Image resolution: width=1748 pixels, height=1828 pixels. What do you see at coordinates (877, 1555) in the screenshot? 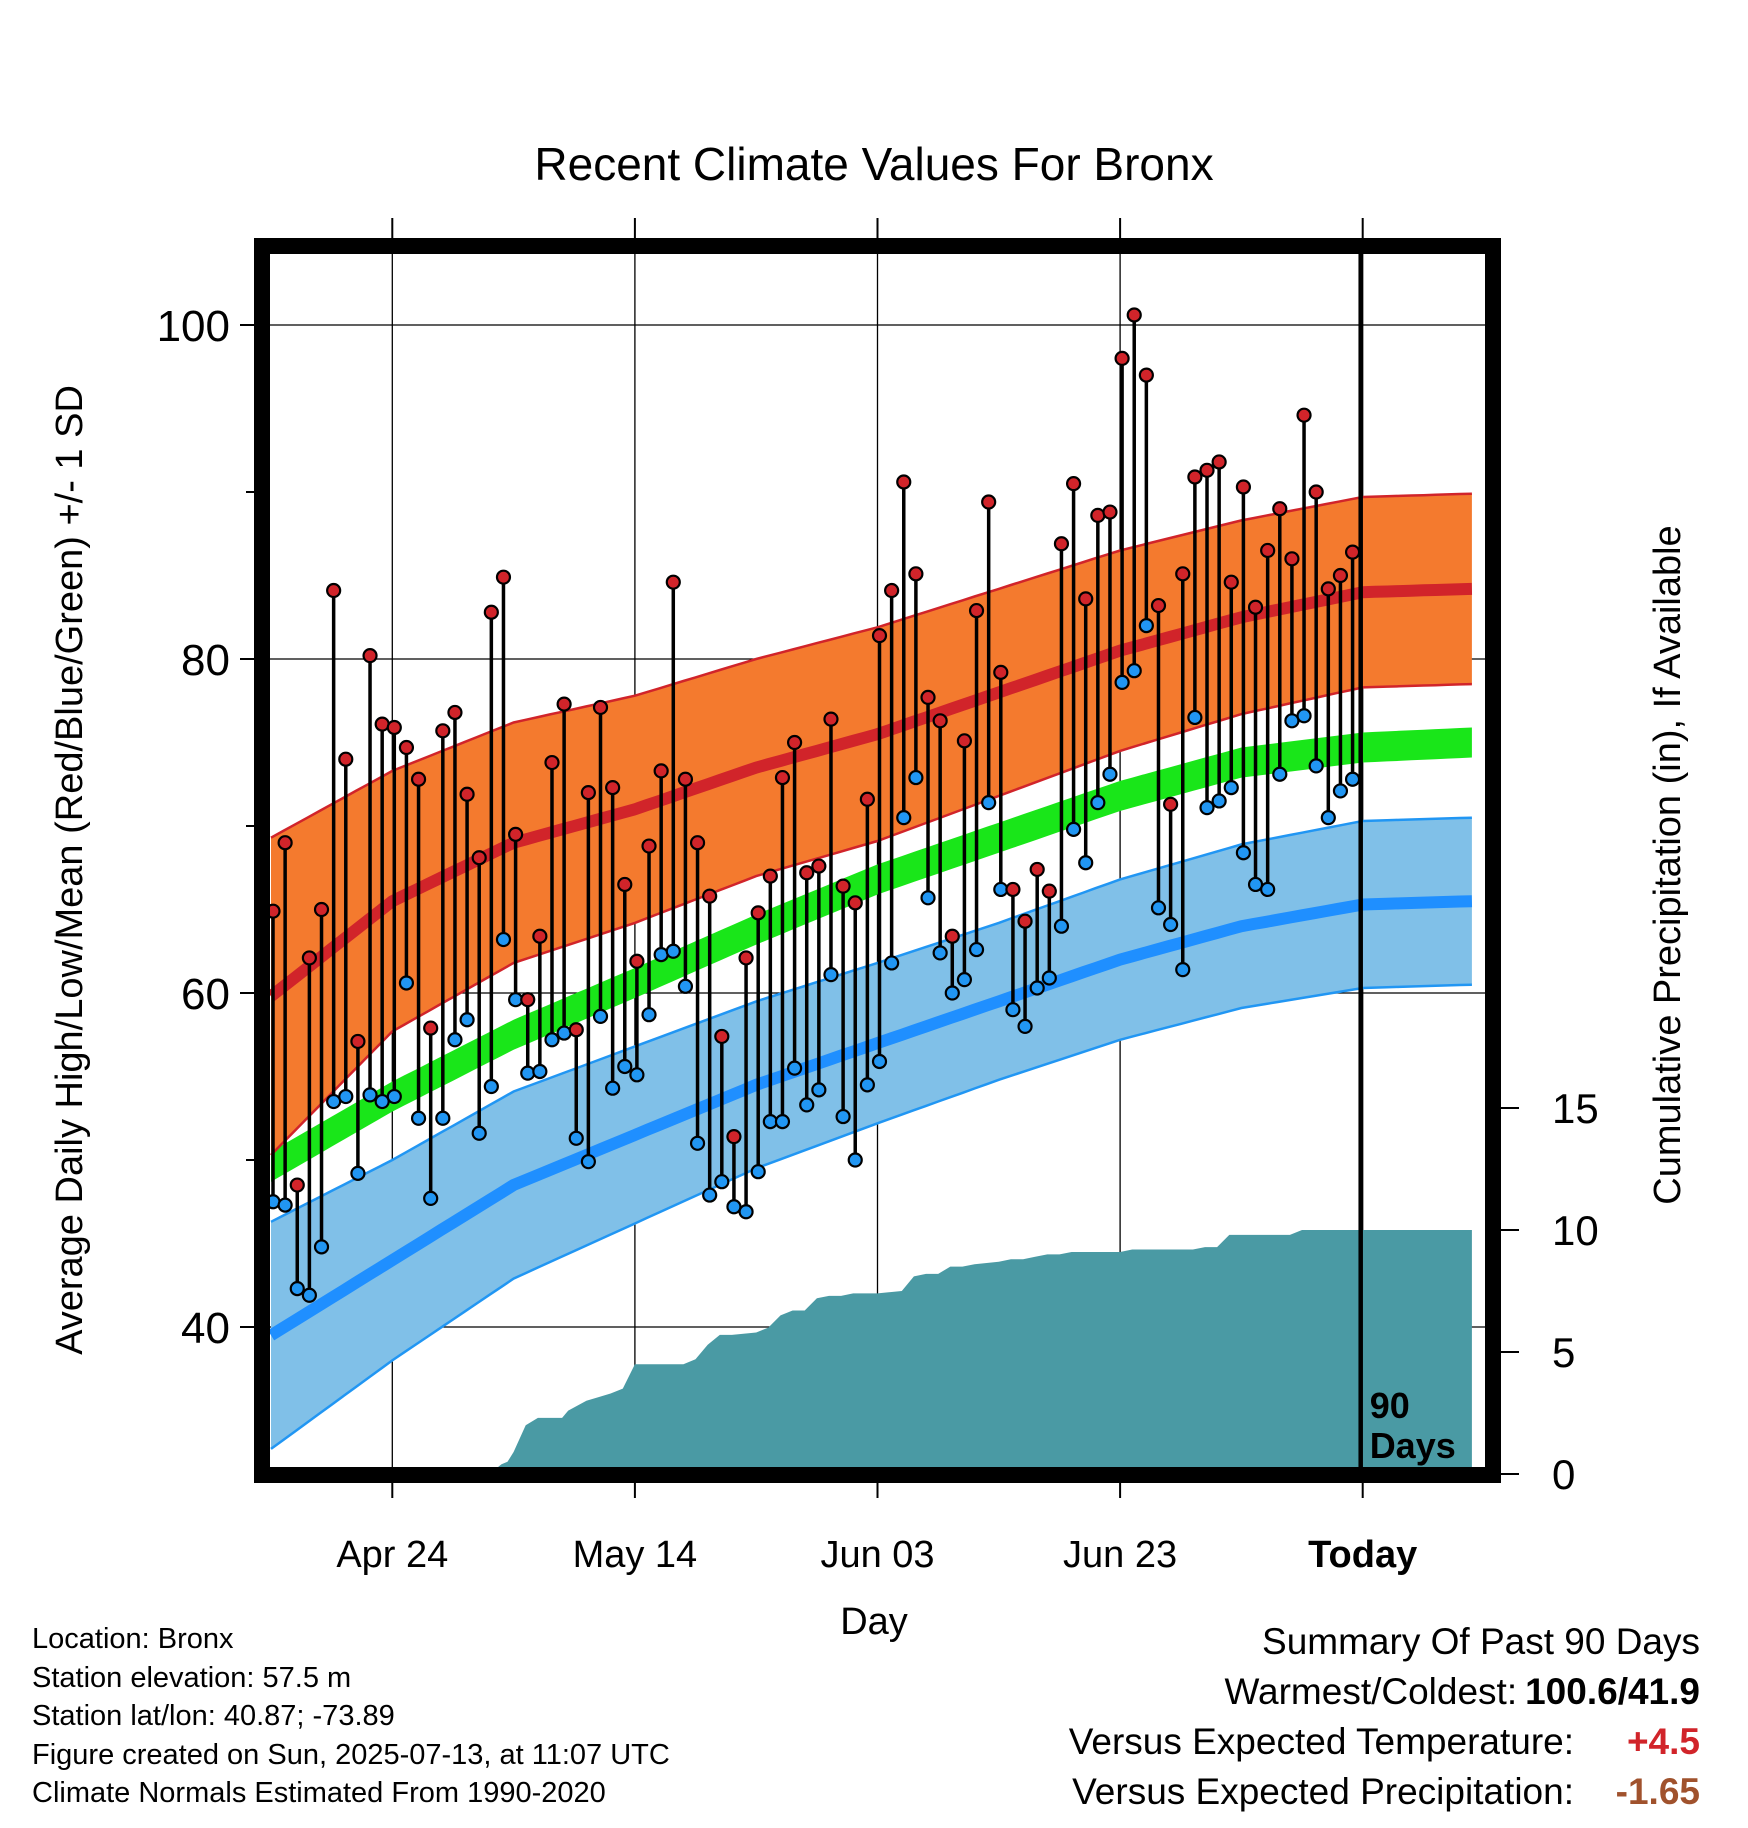
I see `x-tick-label: Jun 03` at bounding box center [877, 1555].